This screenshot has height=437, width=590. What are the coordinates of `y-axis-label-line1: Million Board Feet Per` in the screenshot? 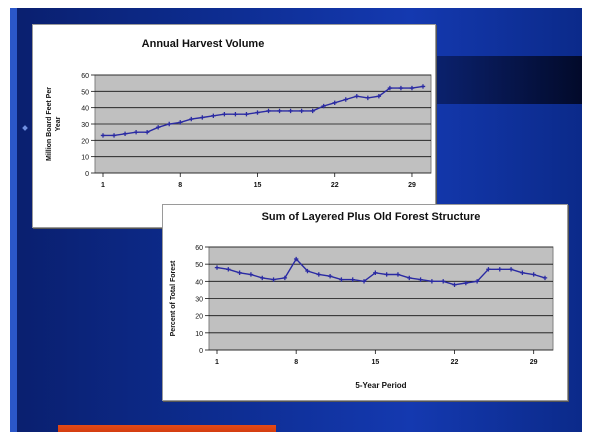 It's located at (49, 124).